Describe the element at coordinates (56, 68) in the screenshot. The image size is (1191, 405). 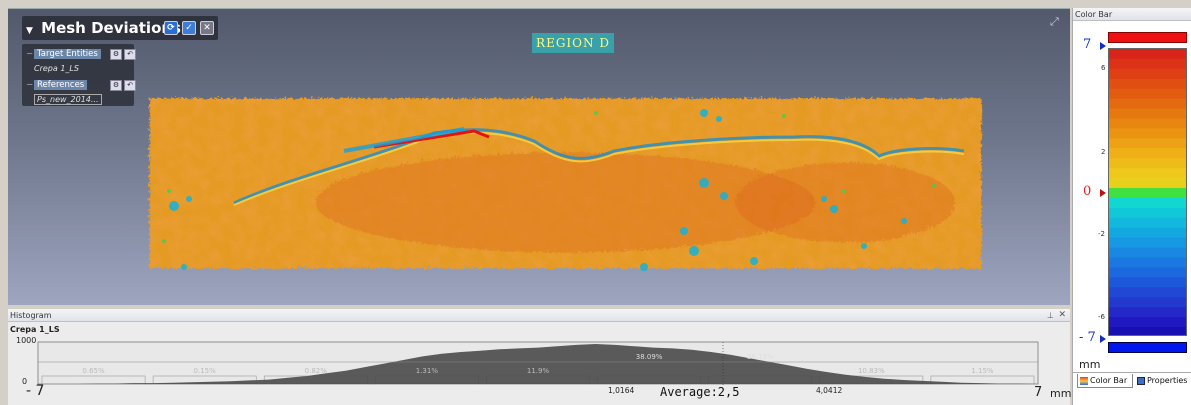
I see `target-entity-item: Crepa 1_LS` at that location.